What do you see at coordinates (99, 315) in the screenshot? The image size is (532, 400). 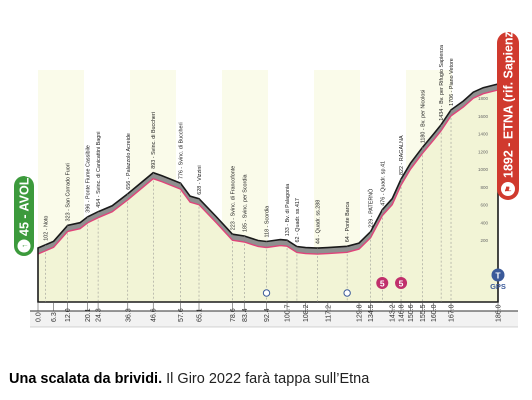 I see `km-tick-label: 24.3` at bounding box center [99, 315].